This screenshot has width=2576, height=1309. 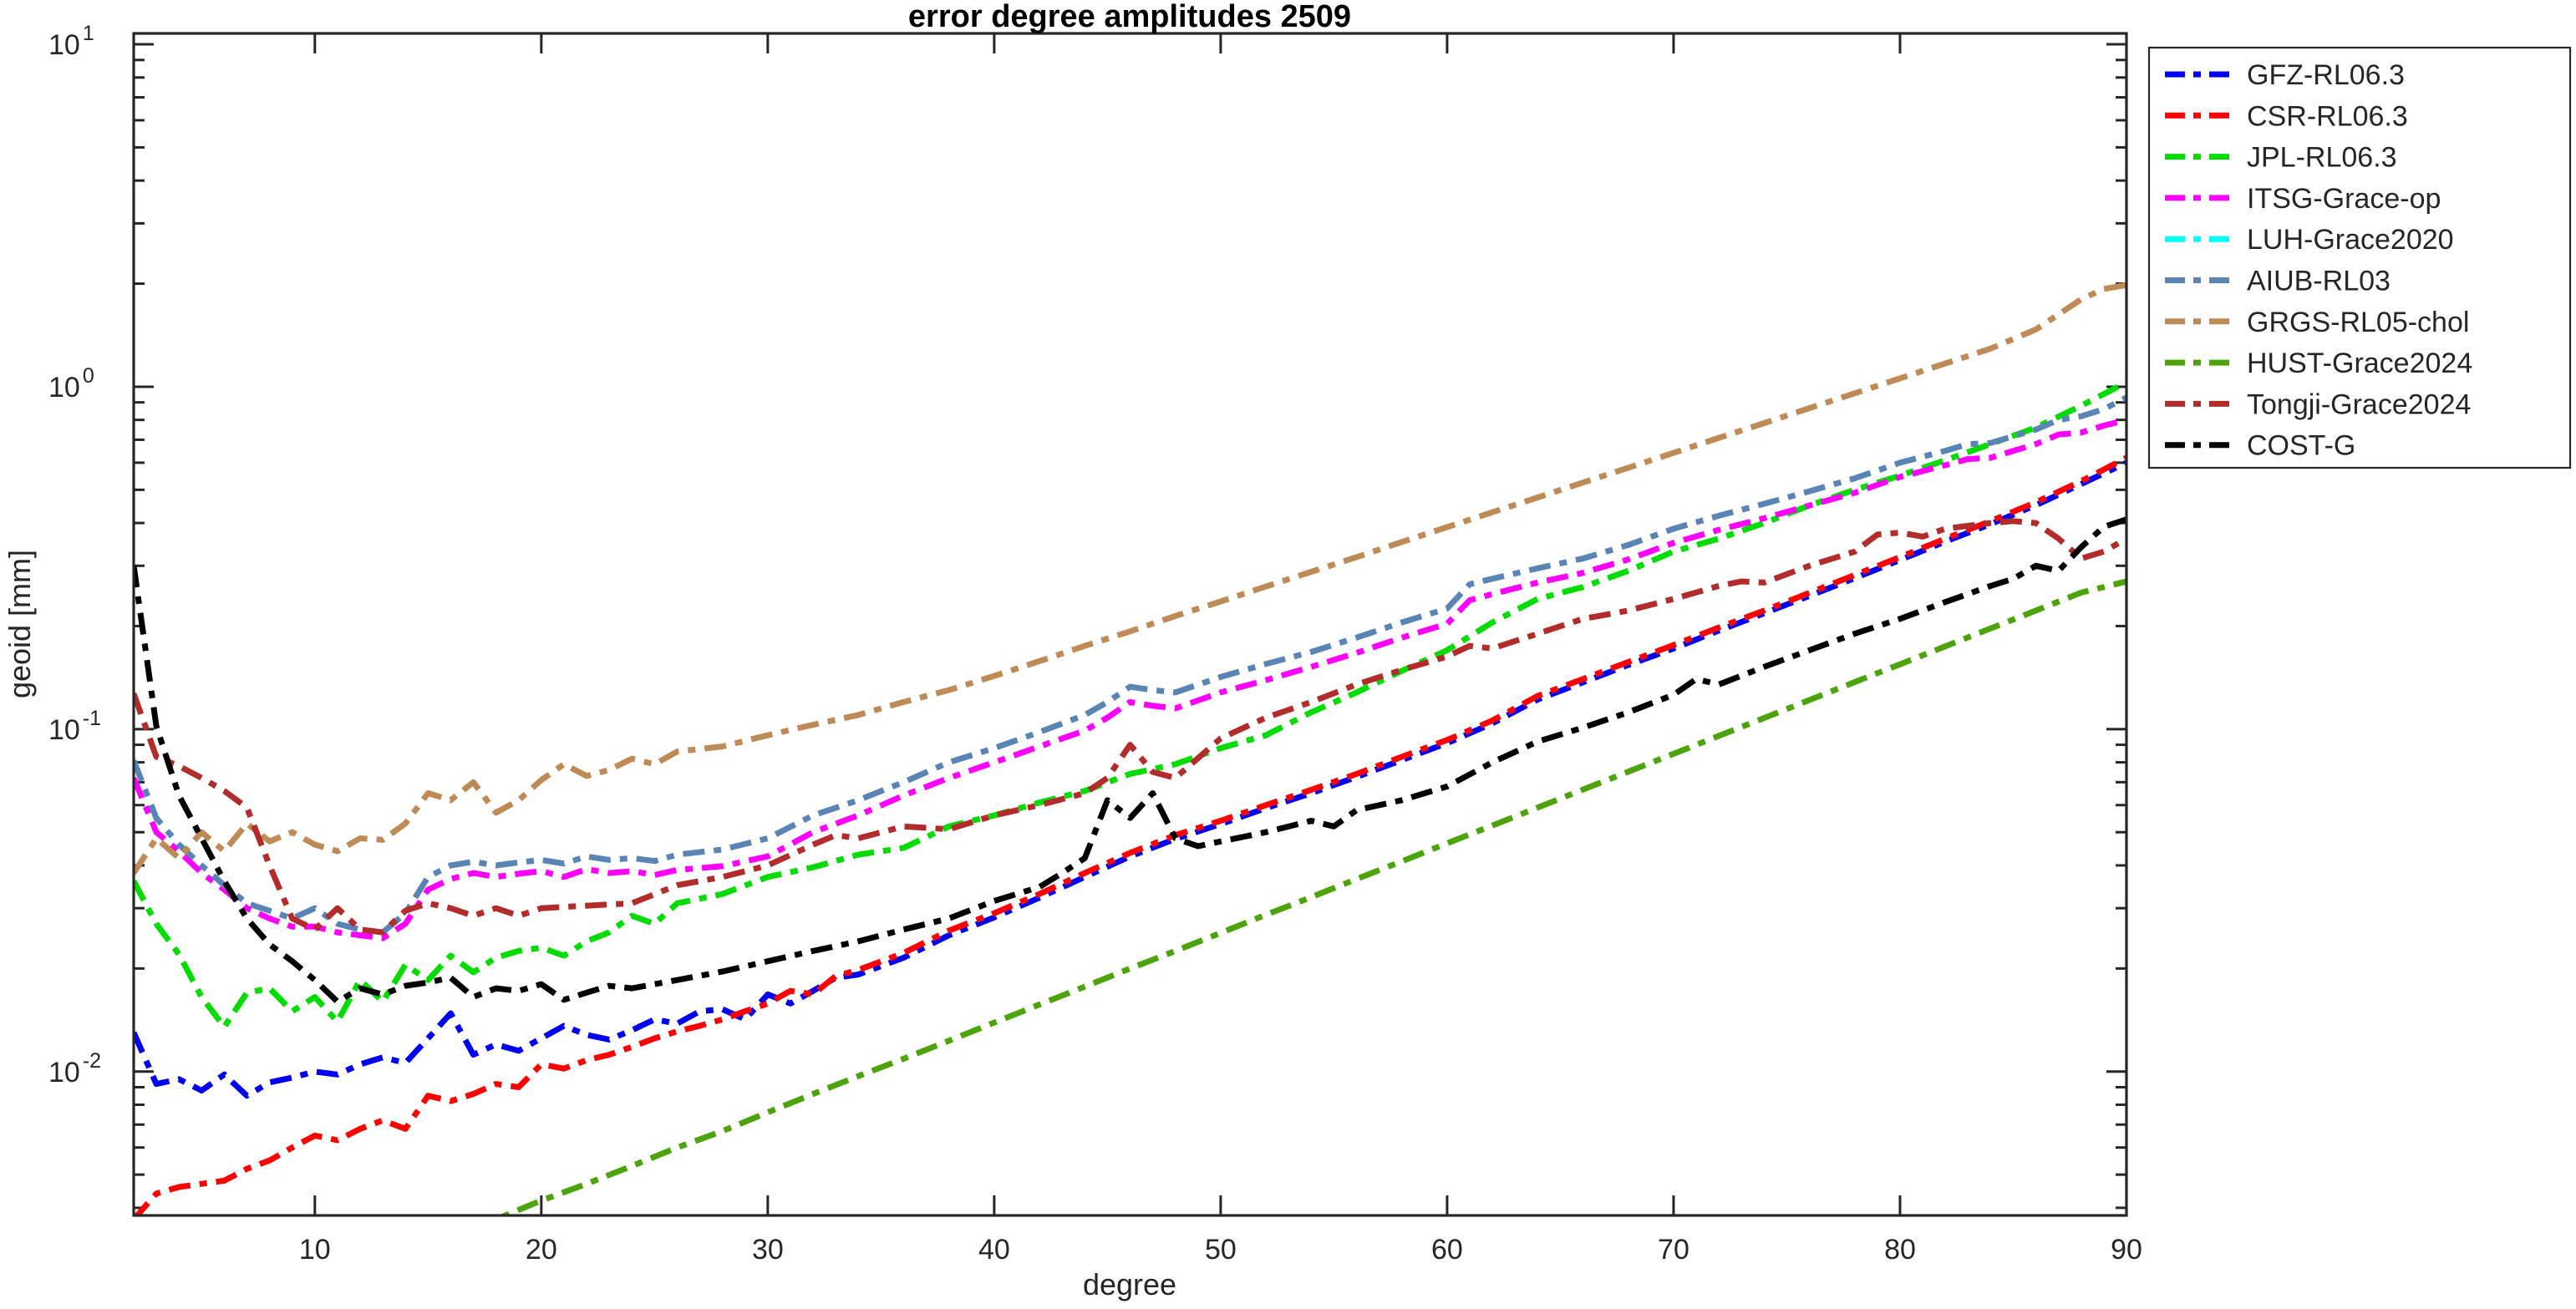 I want to click on legend-item-label: ITSG-Grace-op, so click(x=2344, y=199).